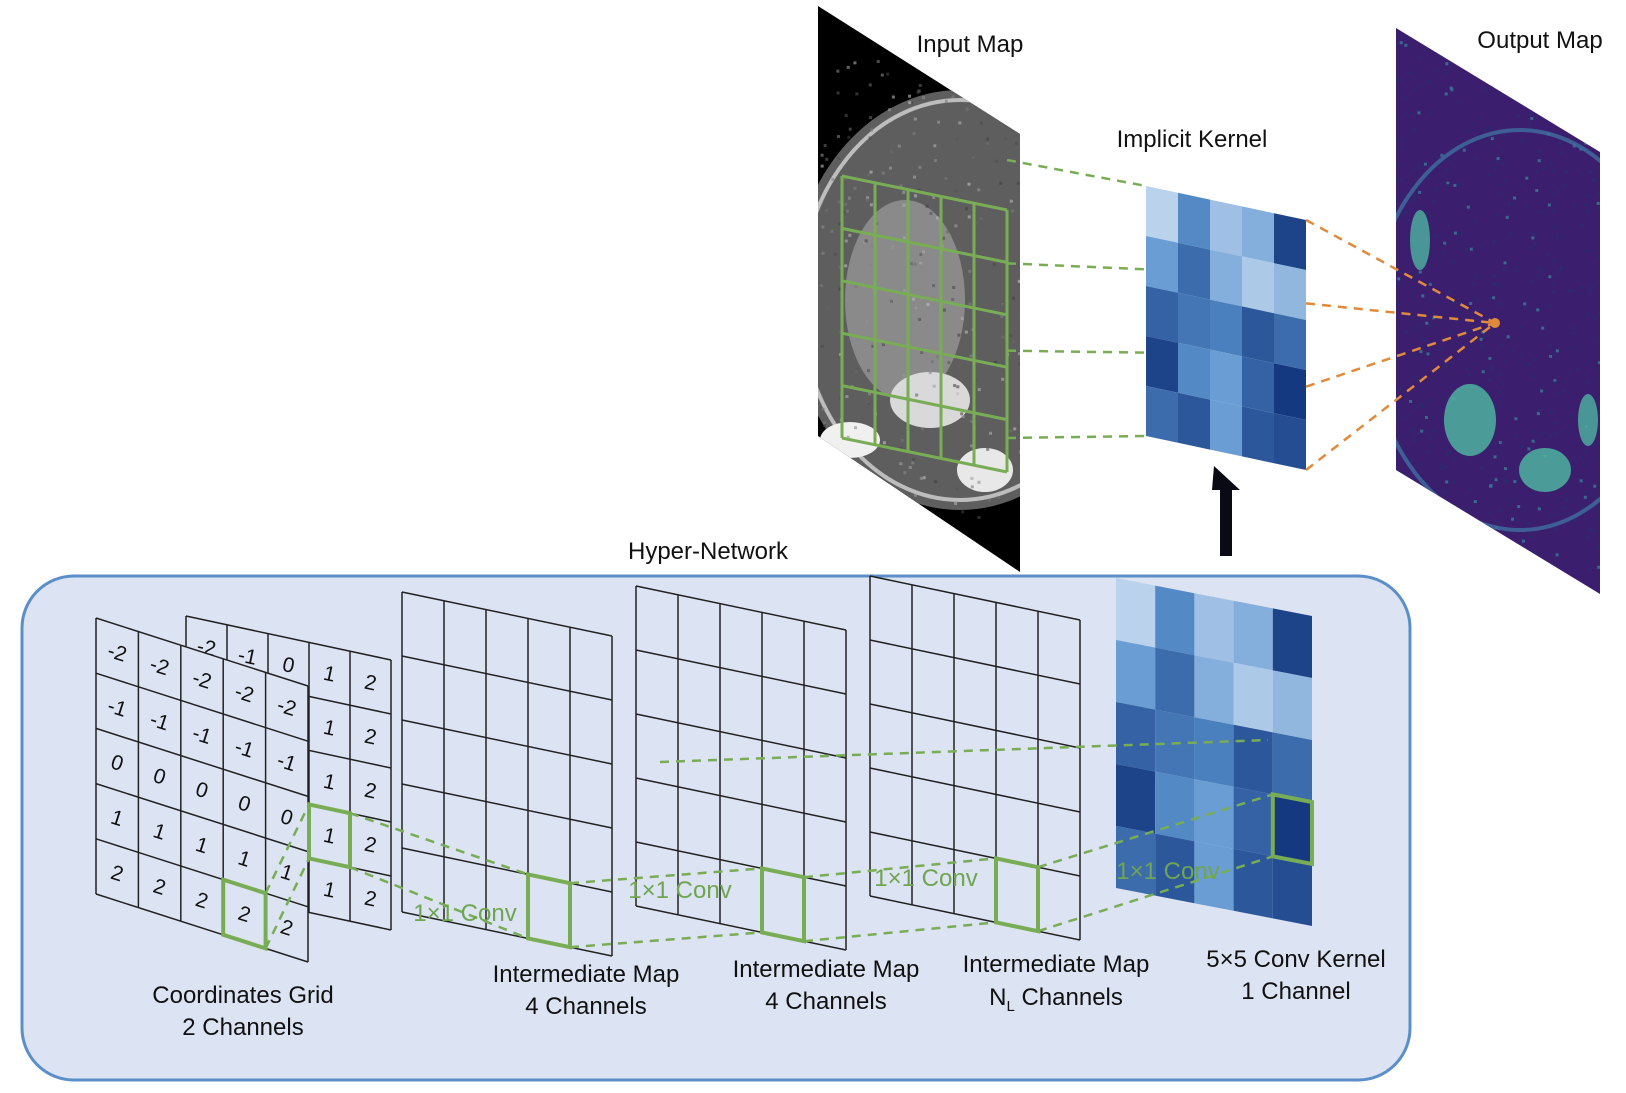 The width and height of the screenshot is (1626, 1093). What do you see at coordinates (507, 774) in the screenshot?
I see `intermediate-map-bg` at bounding box center [507, 774].